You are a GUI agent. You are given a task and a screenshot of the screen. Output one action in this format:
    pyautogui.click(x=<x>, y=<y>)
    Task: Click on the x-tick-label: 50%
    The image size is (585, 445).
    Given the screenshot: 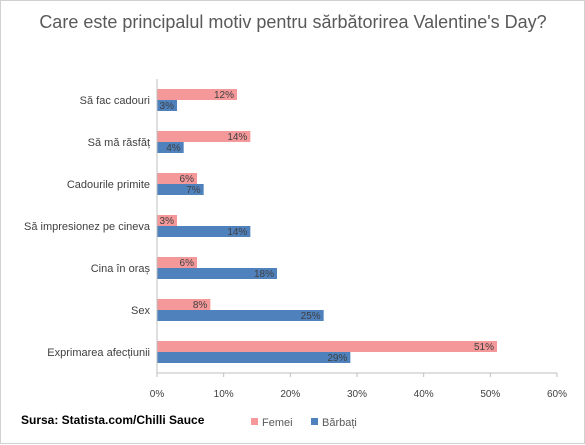 What is the action you would take?
    pyautogui.click(x=490, y=394)
    